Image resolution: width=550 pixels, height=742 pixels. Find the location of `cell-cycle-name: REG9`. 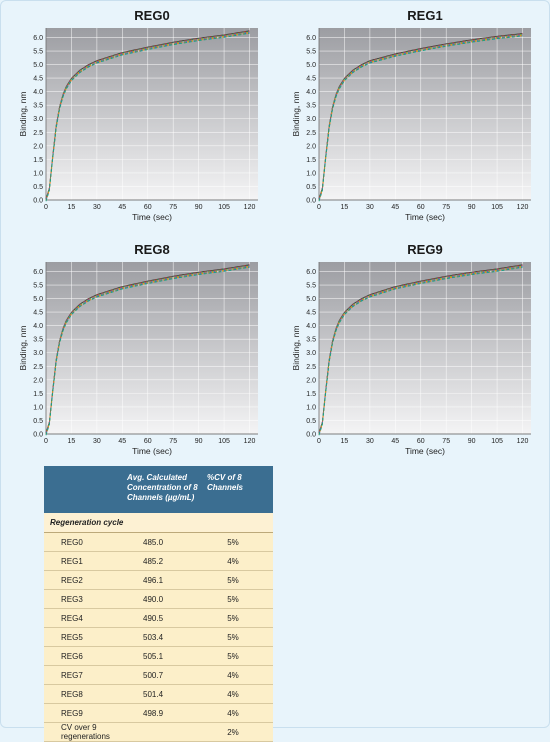

cell-cycle-name: REG9 is located at coordinates (83, 713).